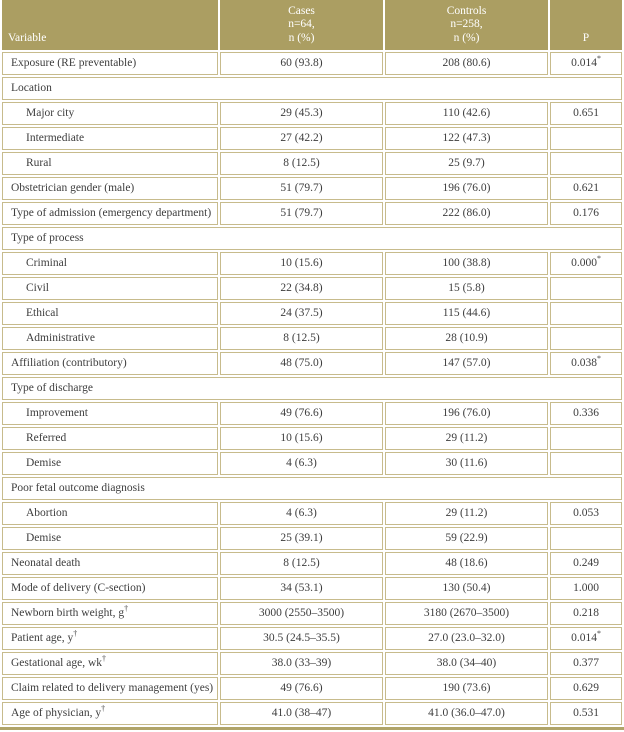  Describe the element at coordinates (301, 313) in the screenshot. I see `cases-value-cell: 24 (37.5)` at that location.